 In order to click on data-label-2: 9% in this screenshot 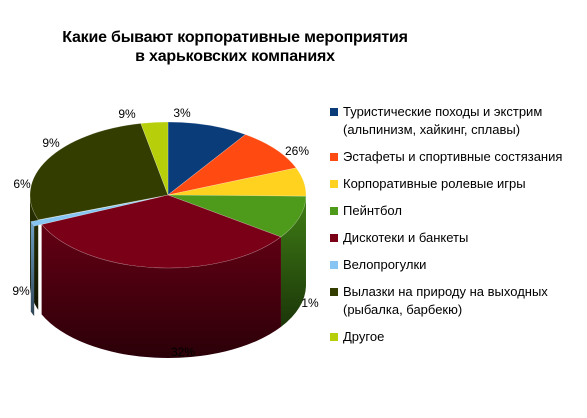, I will do `click(51, 143)`.